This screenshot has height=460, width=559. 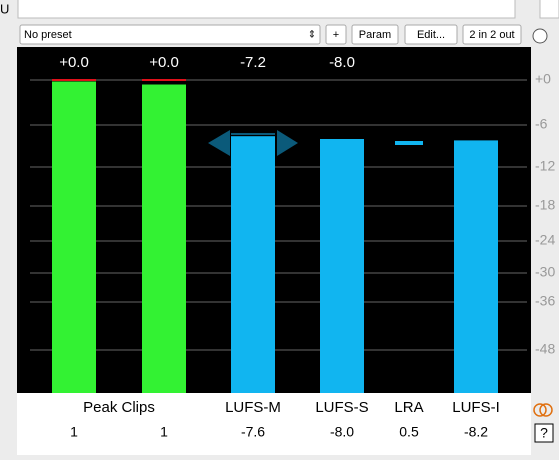 What do you see at coordinates (253, 432) in the screenshot?
I see `meter-value: -7.6` at bounding box center [253, 432].